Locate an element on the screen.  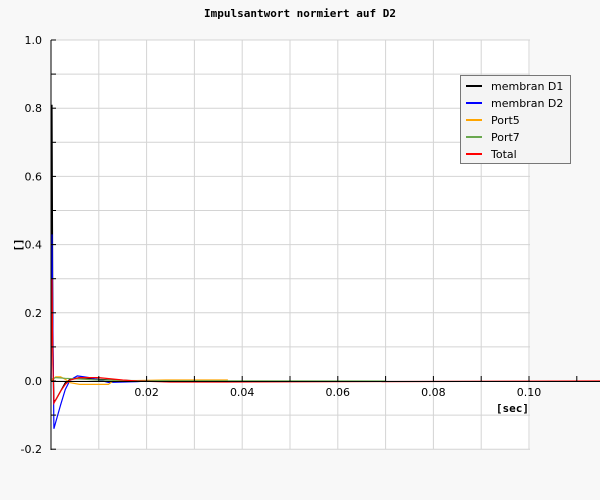
y-tick-label: 0.0 is located at coordinates (34, 381).